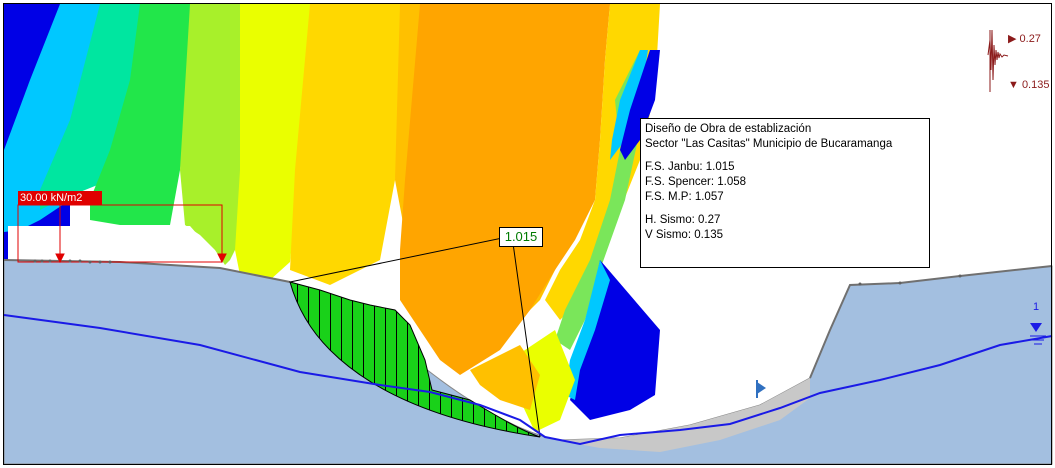  Describe the element at coordinates (587, 330) in the screenshot. I see `contour-band-right-cyan` at that location.